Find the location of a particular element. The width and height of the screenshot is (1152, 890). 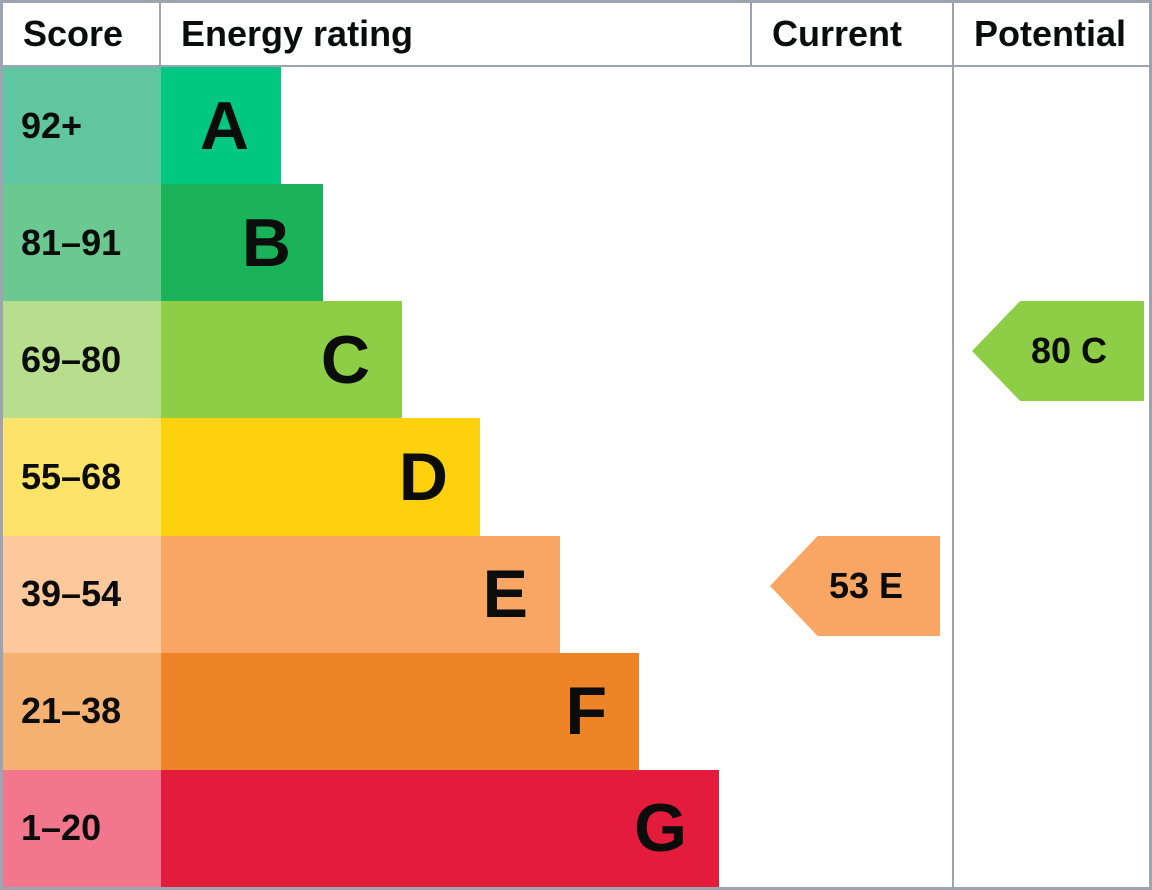

header-row: Score Energy rating Current Potential is located at coordinates (576, 35).